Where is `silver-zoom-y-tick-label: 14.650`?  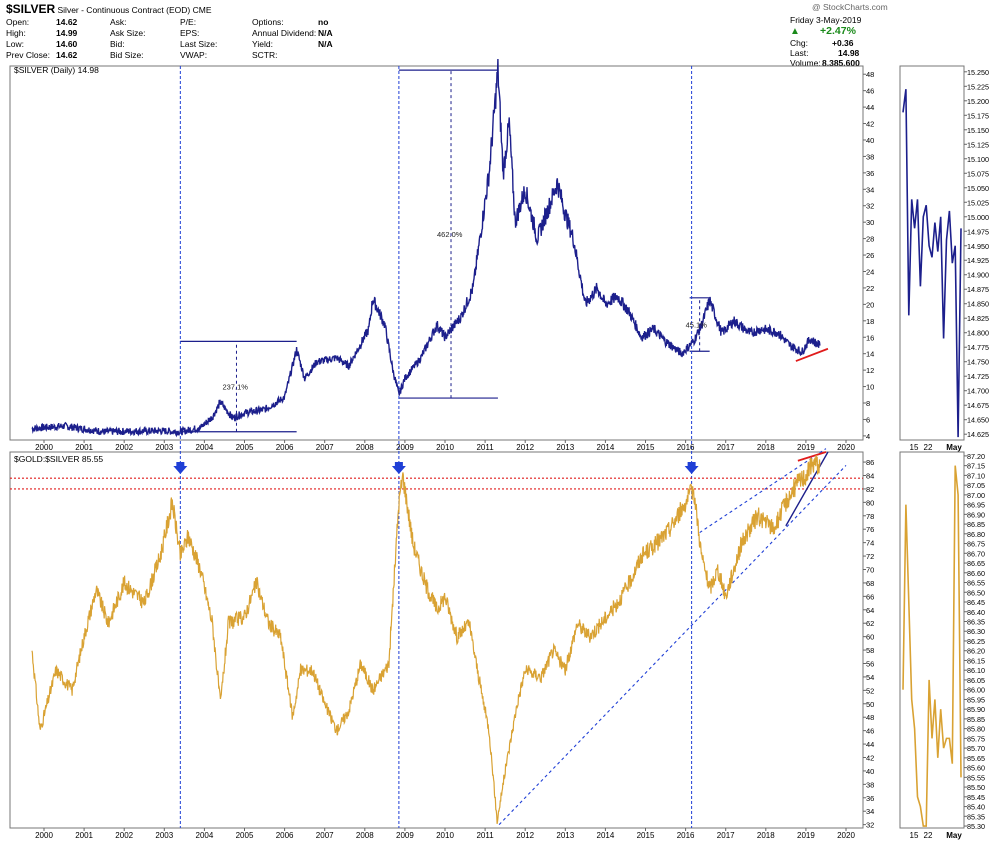 silver-zoom-y-tick-label: 14.650 is located at coordinates (978, 420).